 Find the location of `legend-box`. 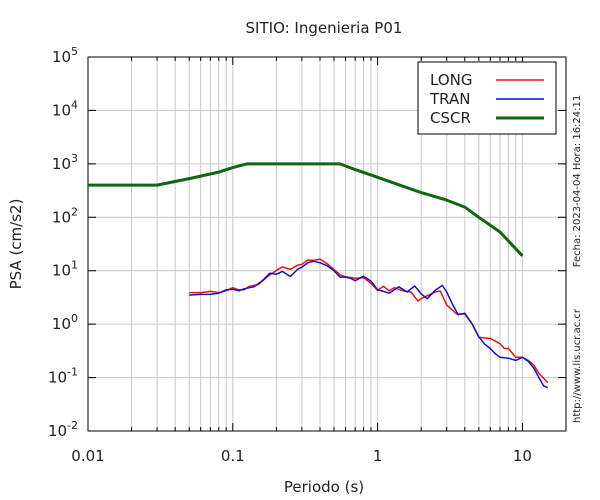

legend-box is located at coordinates (487, 98).